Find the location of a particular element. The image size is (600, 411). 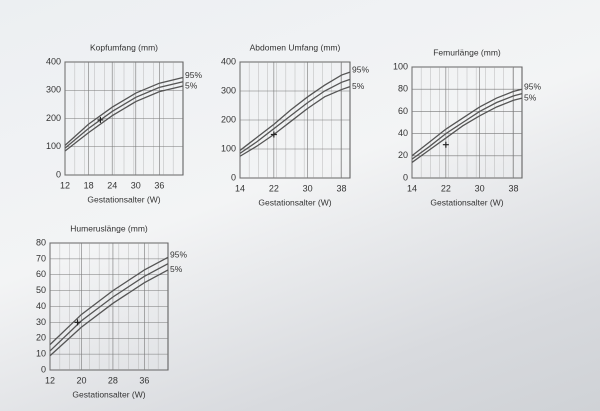

y-tick-label: 10 is located at coordinates (41, 354).